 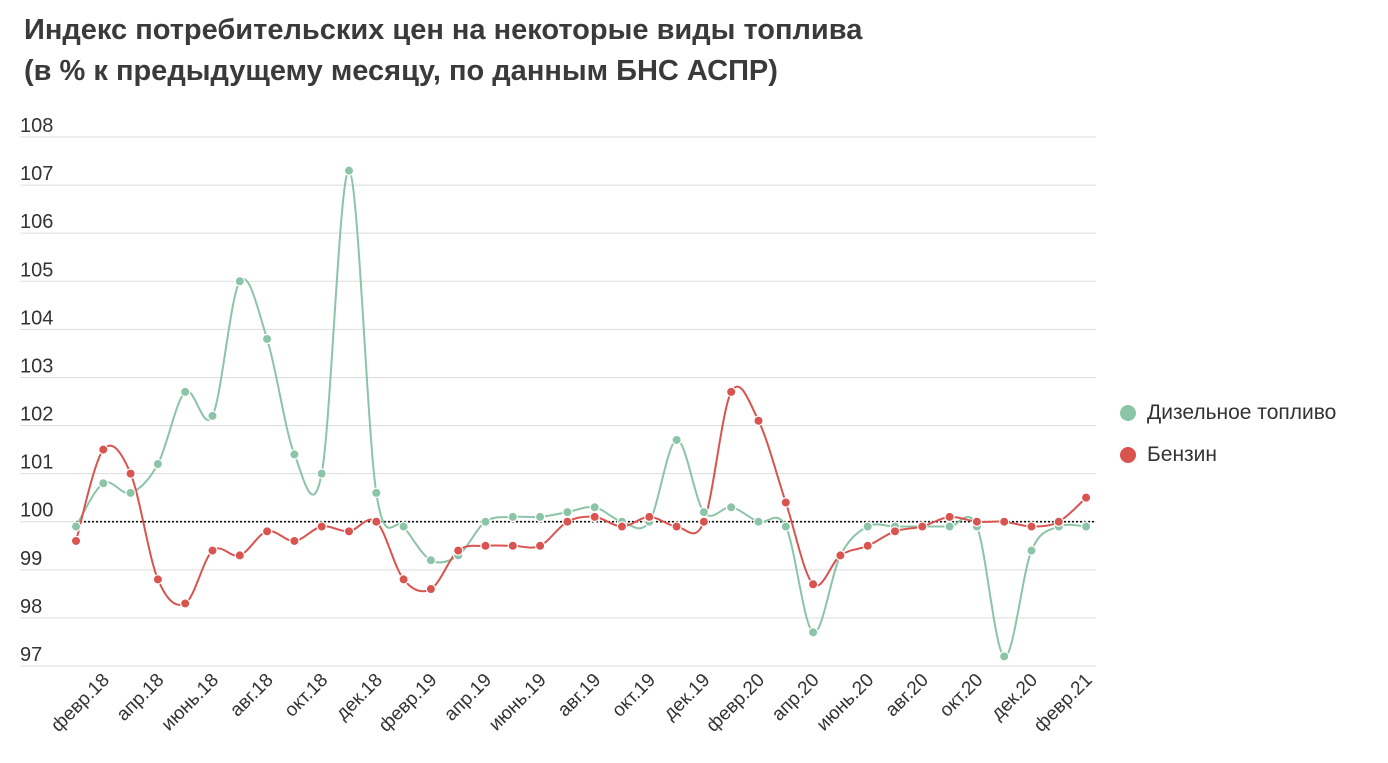 I want to click on legend-label-gasoline: Бензин, so click(x=1182, y=454).